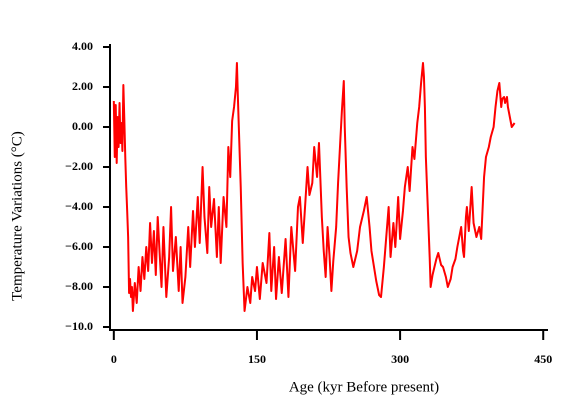  I want to click on y-tick-label: 0.00, so click(82, 126).